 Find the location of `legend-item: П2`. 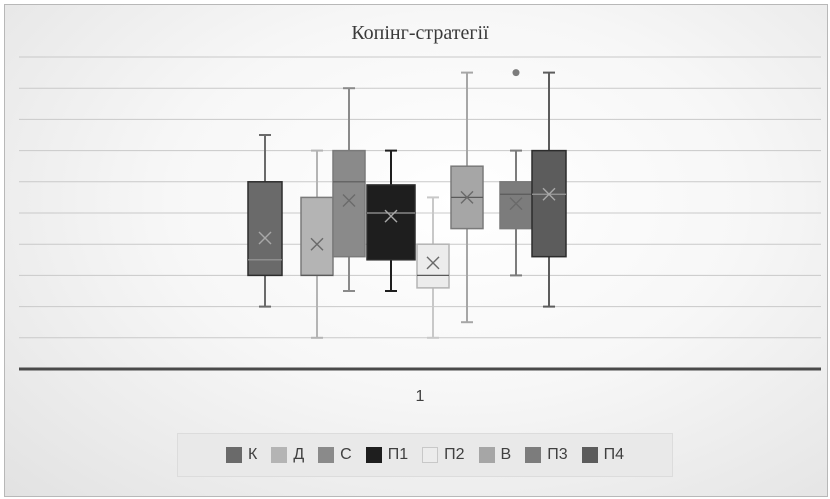

legend-item: П2 is located at coordinates (443, 455).